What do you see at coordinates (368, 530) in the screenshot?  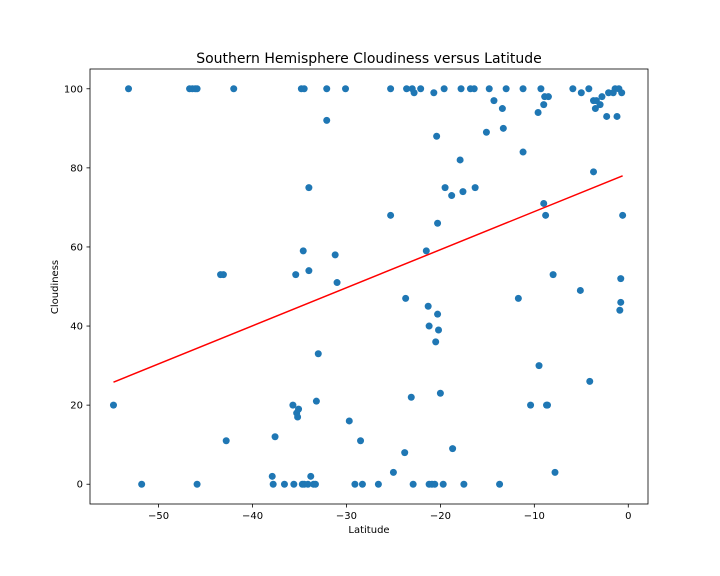 I see `x-axis-label: Latitude` at bounding box center [368, 530].